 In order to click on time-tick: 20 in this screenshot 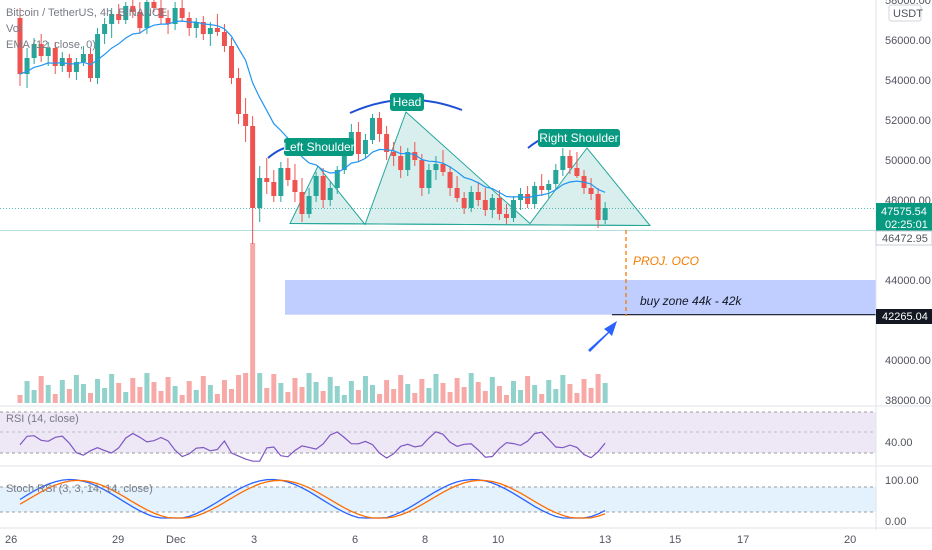, I will do `click(850, 540)`.